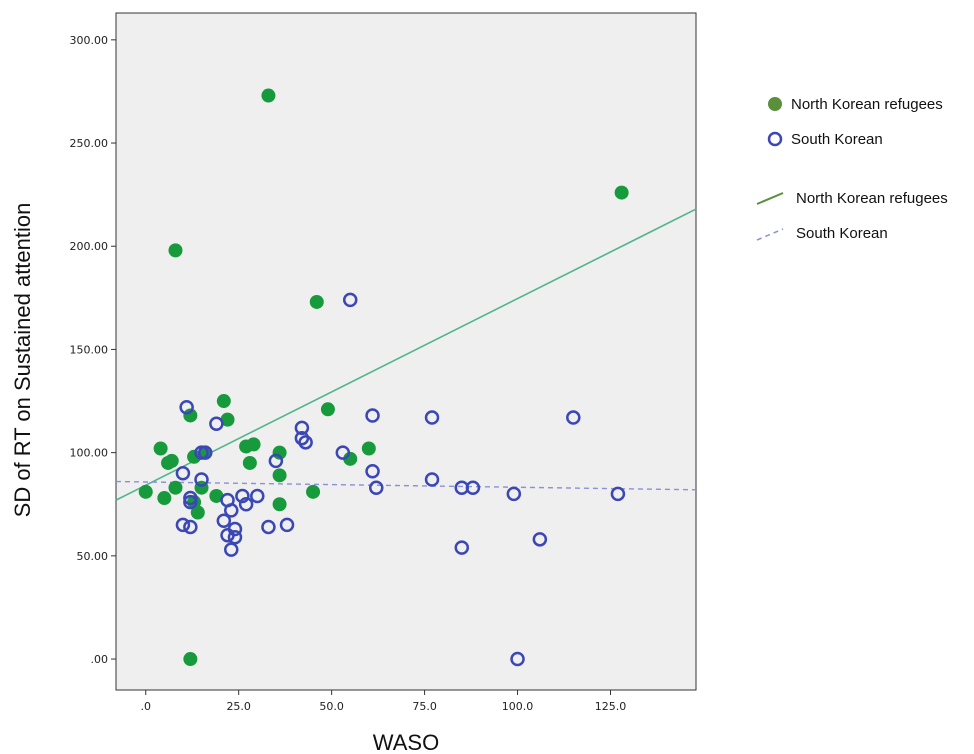  Describe the element at coordinates (238, 706) in the screenshot. I see `x-tick-label: 25.0` at that location.